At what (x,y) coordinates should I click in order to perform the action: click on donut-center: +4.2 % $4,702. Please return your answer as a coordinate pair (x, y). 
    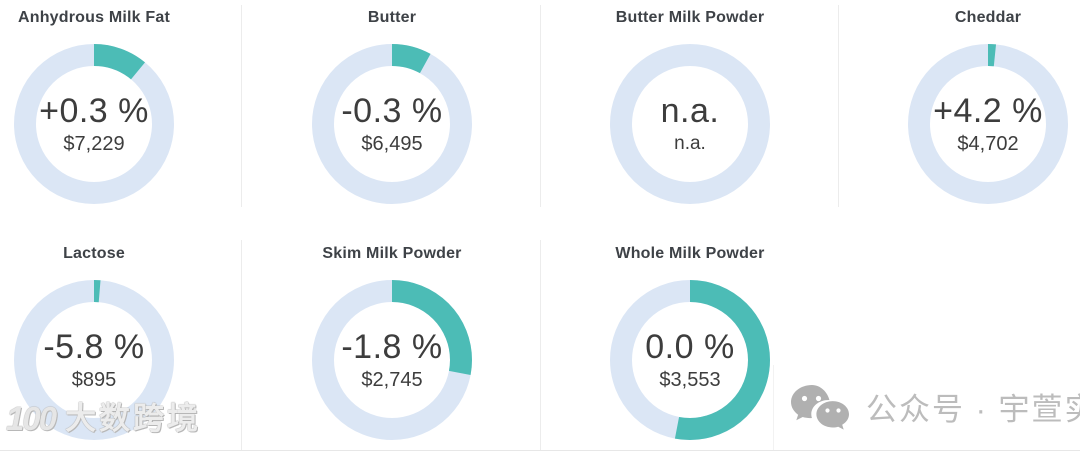
    Looking at the image, I should click on (988, 124).